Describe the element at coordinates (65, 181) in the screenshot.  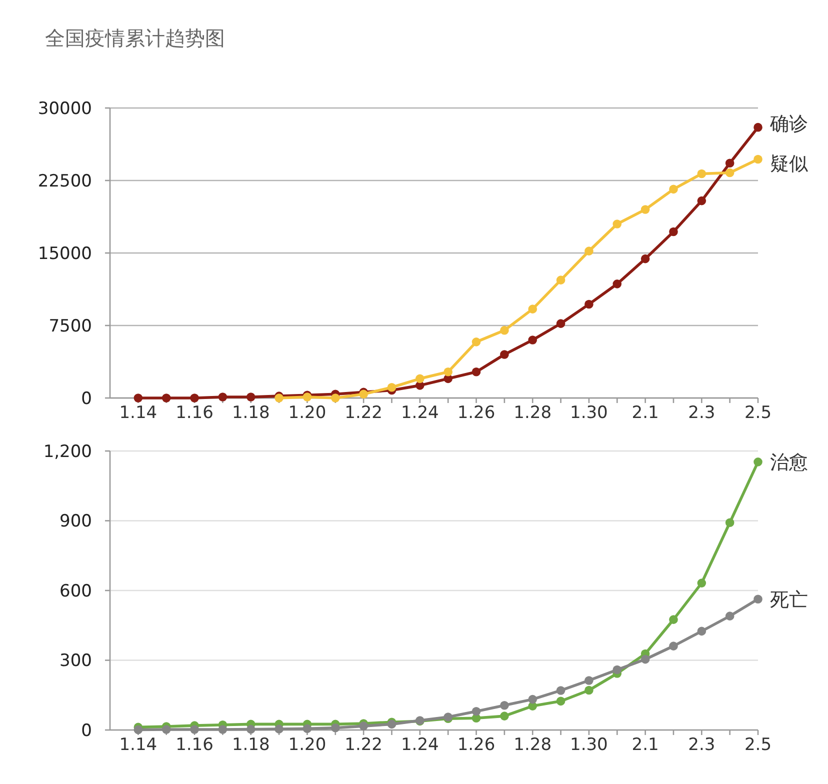
I see `y-tick-label: 22500` at that location.